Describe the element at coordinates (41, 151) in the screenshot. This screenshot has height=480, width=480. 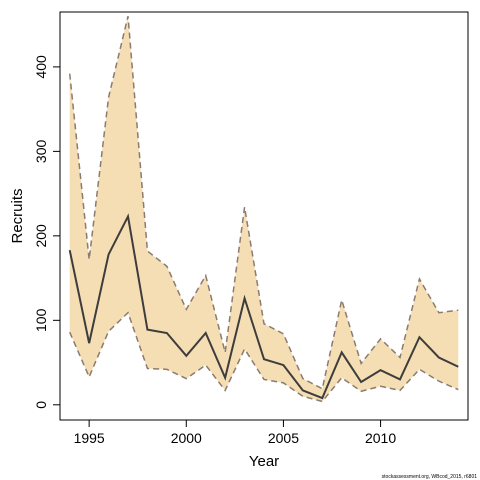
I see `y-tick-label: 300` at that location.